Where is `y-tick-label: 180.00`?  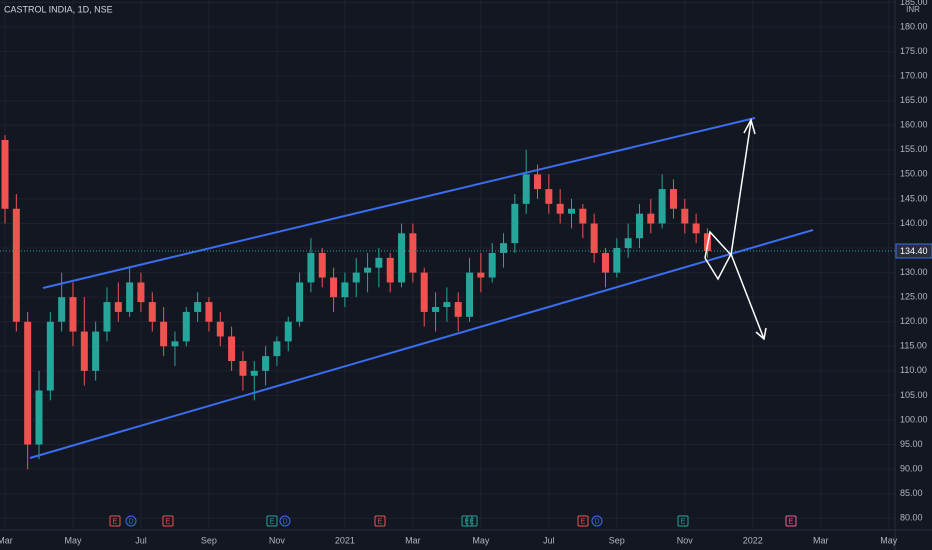
y-tick-label: 180.00 is located at coordinates (914, 26).